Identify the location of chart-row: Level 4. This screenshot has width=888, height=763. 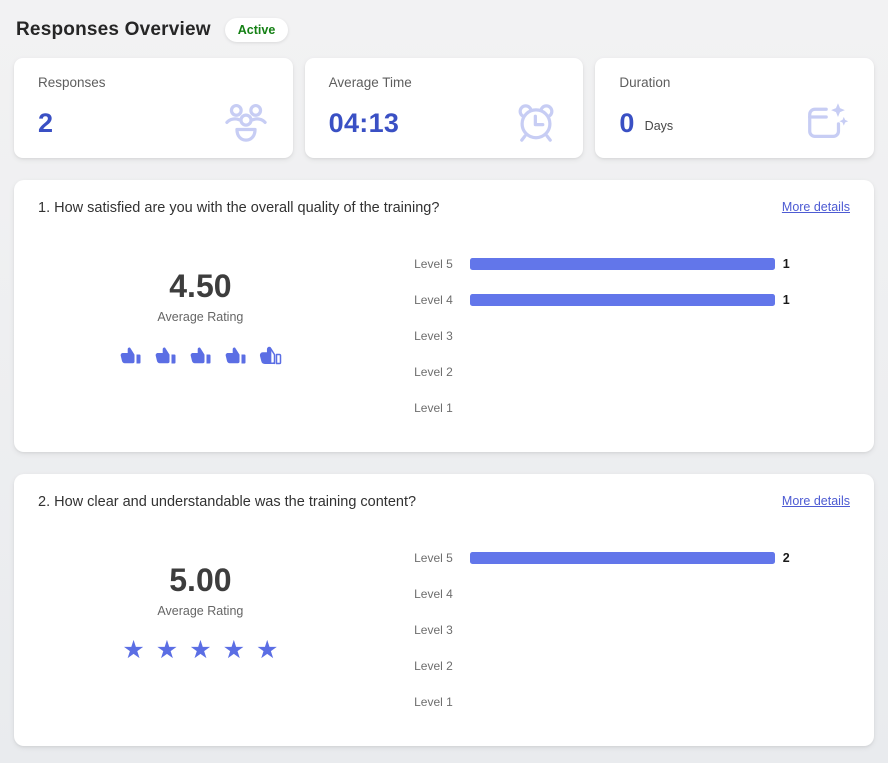
(606, 594).